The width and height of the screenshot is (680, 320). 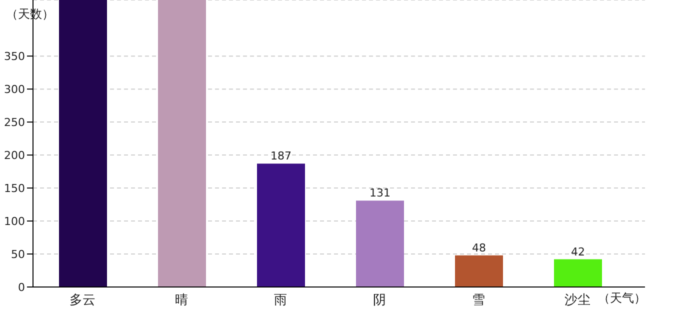 I want to click on y-tick-label: 150, so click(x=14, y=188).